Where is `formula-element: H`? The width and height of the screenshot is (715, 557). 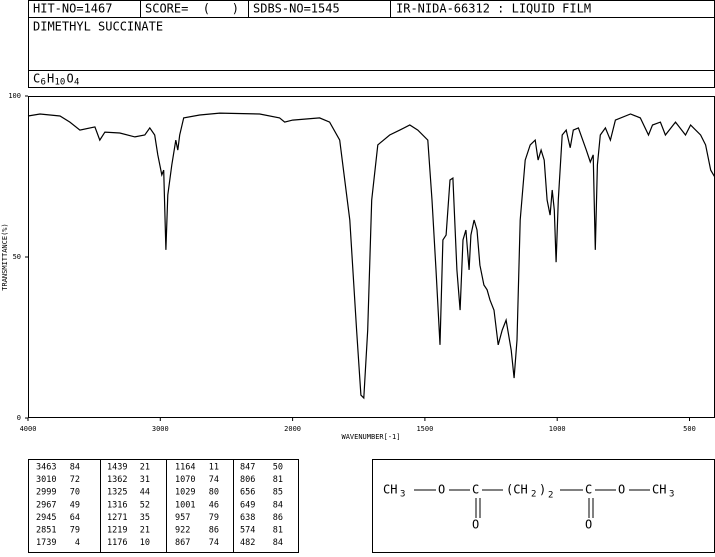 formula-element: H is located at coordinates (50, 79).